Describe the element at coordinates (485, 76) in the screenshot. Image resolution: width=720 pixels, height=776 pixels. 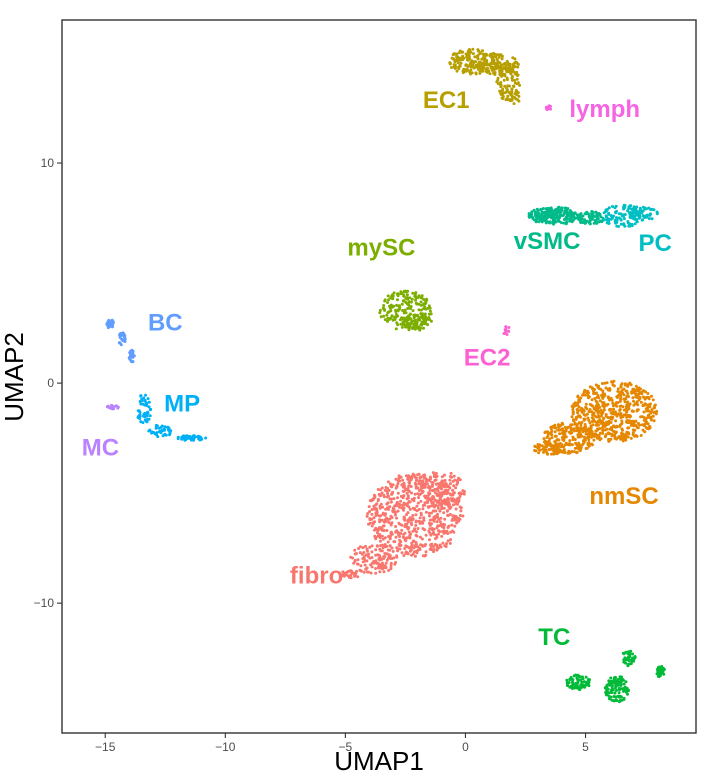
I see `cluster-points-EC1` at that location.